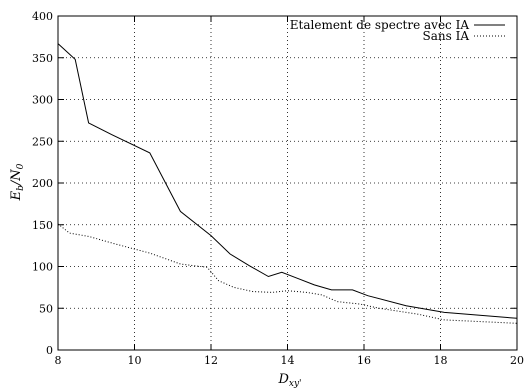  What do you see at coordinates (42, 183) in the screenshot?
I see `y-tick-label: 200` at bounding box center [42, 183].